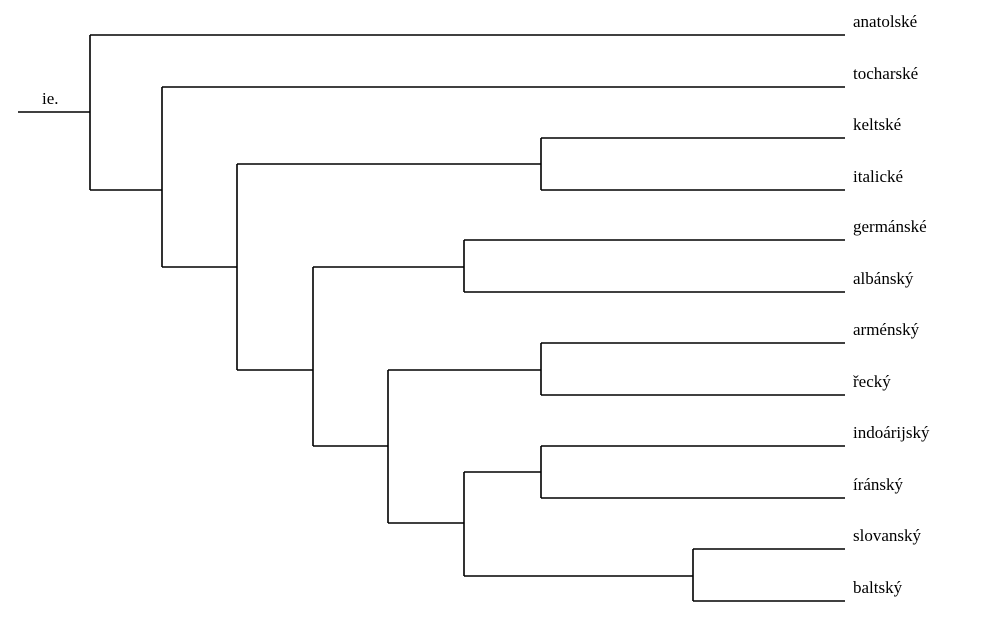 This screenshot has height=630, width=990. Describe the element at coordinates (872, 381) in the screenshot. I see `leaf-label: řecký` at that location.